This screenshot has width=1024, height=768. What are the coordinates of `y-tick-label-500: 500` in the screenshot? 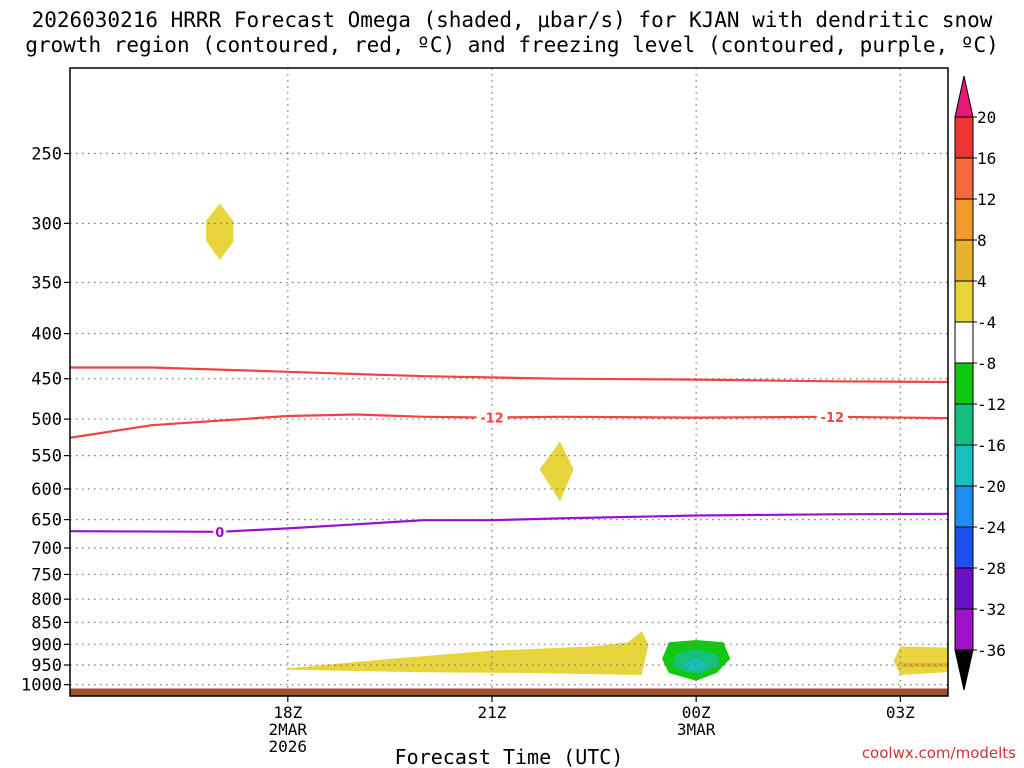 It's located at (46, 420).